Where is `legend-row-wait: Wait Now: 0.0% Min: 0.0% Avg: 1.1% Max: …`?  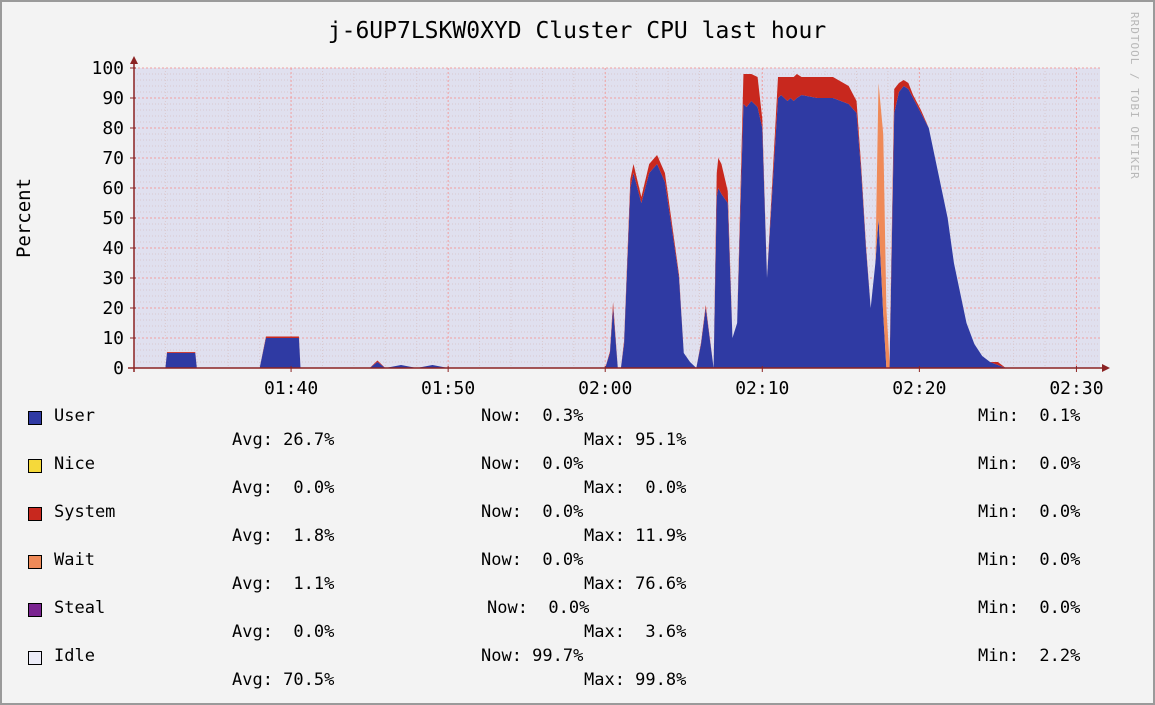
legend-row-wait: Wait Now: 0.0% Min: 0.0% Avg: 1.1% Max: … is located at coordinates (576, 574).